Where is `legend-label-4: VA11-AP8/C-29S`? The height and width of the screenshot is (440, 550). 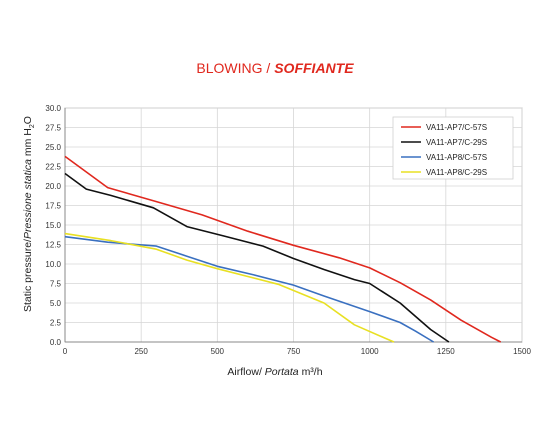
legend-label-4: VA11-AP8/C-29S is located at coordinates (456, 172).